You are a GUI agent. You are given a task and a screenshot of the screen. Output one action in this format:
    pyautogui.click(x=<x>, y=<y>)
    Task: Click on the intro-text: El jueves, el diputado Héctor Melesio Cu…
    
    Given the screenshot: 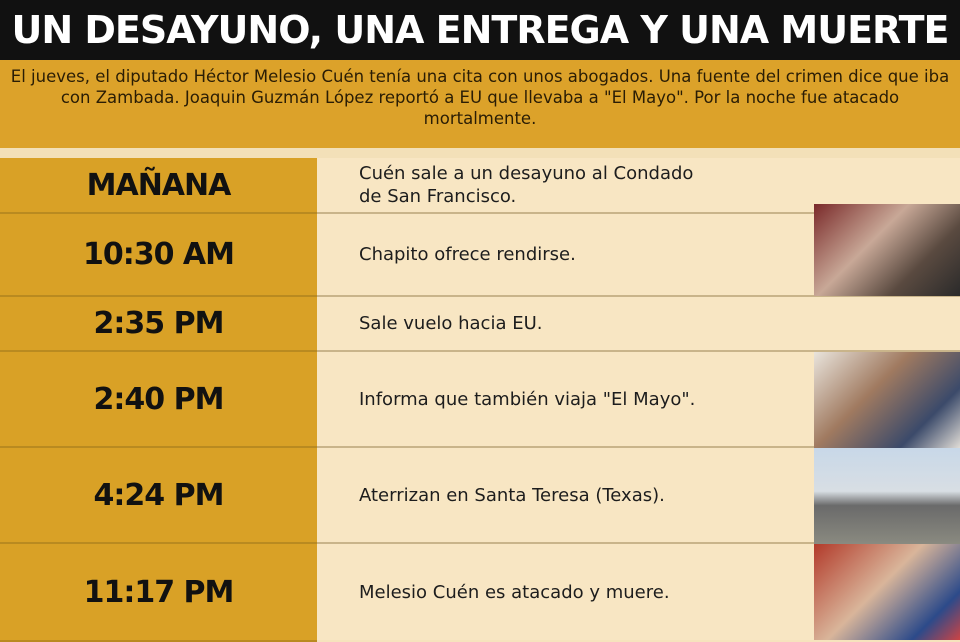 What is the action you would take?
    pyautogui.click(x=480, y=104)
    